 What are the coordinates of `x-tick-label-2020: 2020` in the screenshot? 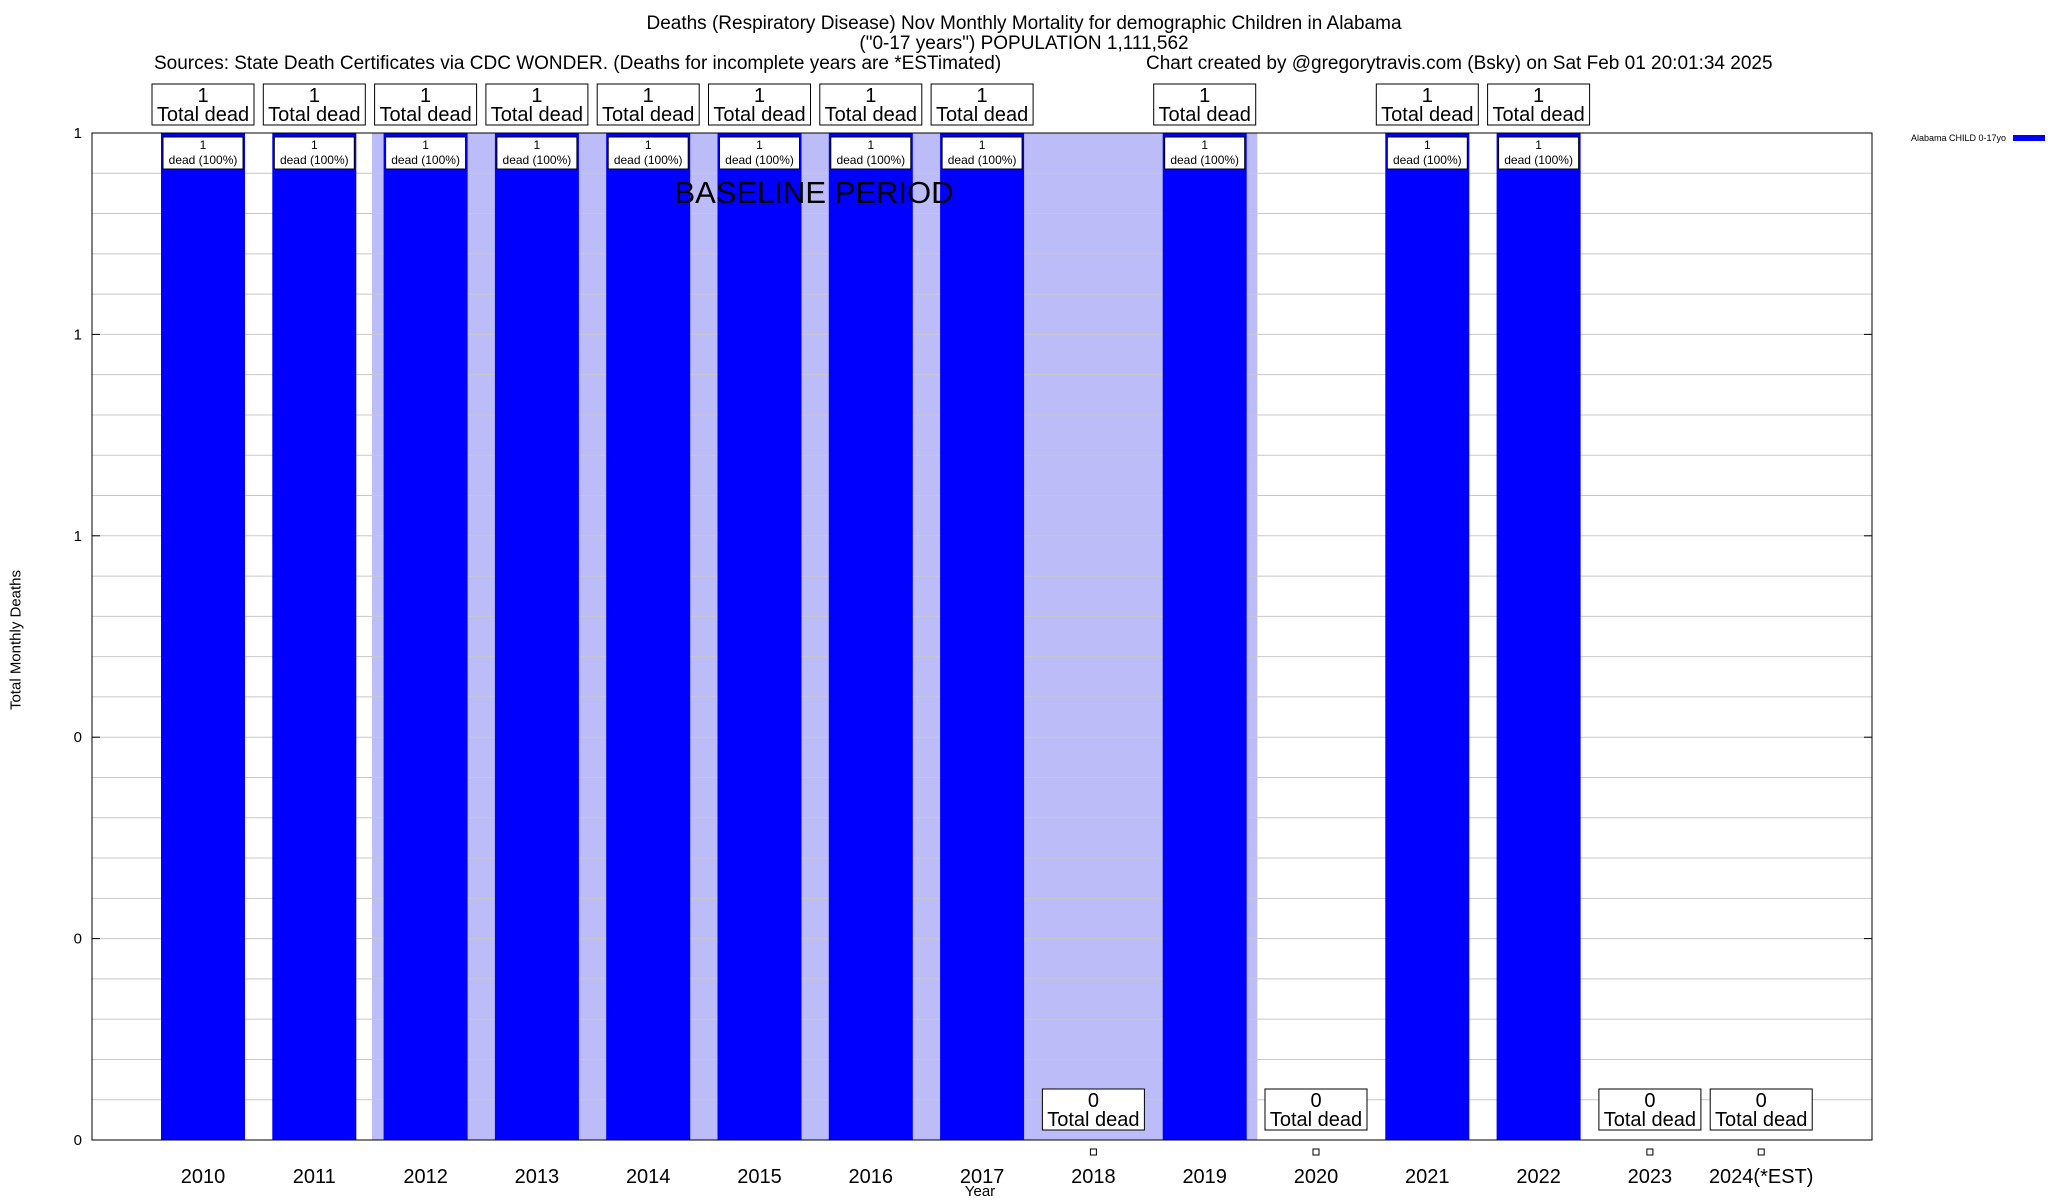 It's located at (1316, 1177).